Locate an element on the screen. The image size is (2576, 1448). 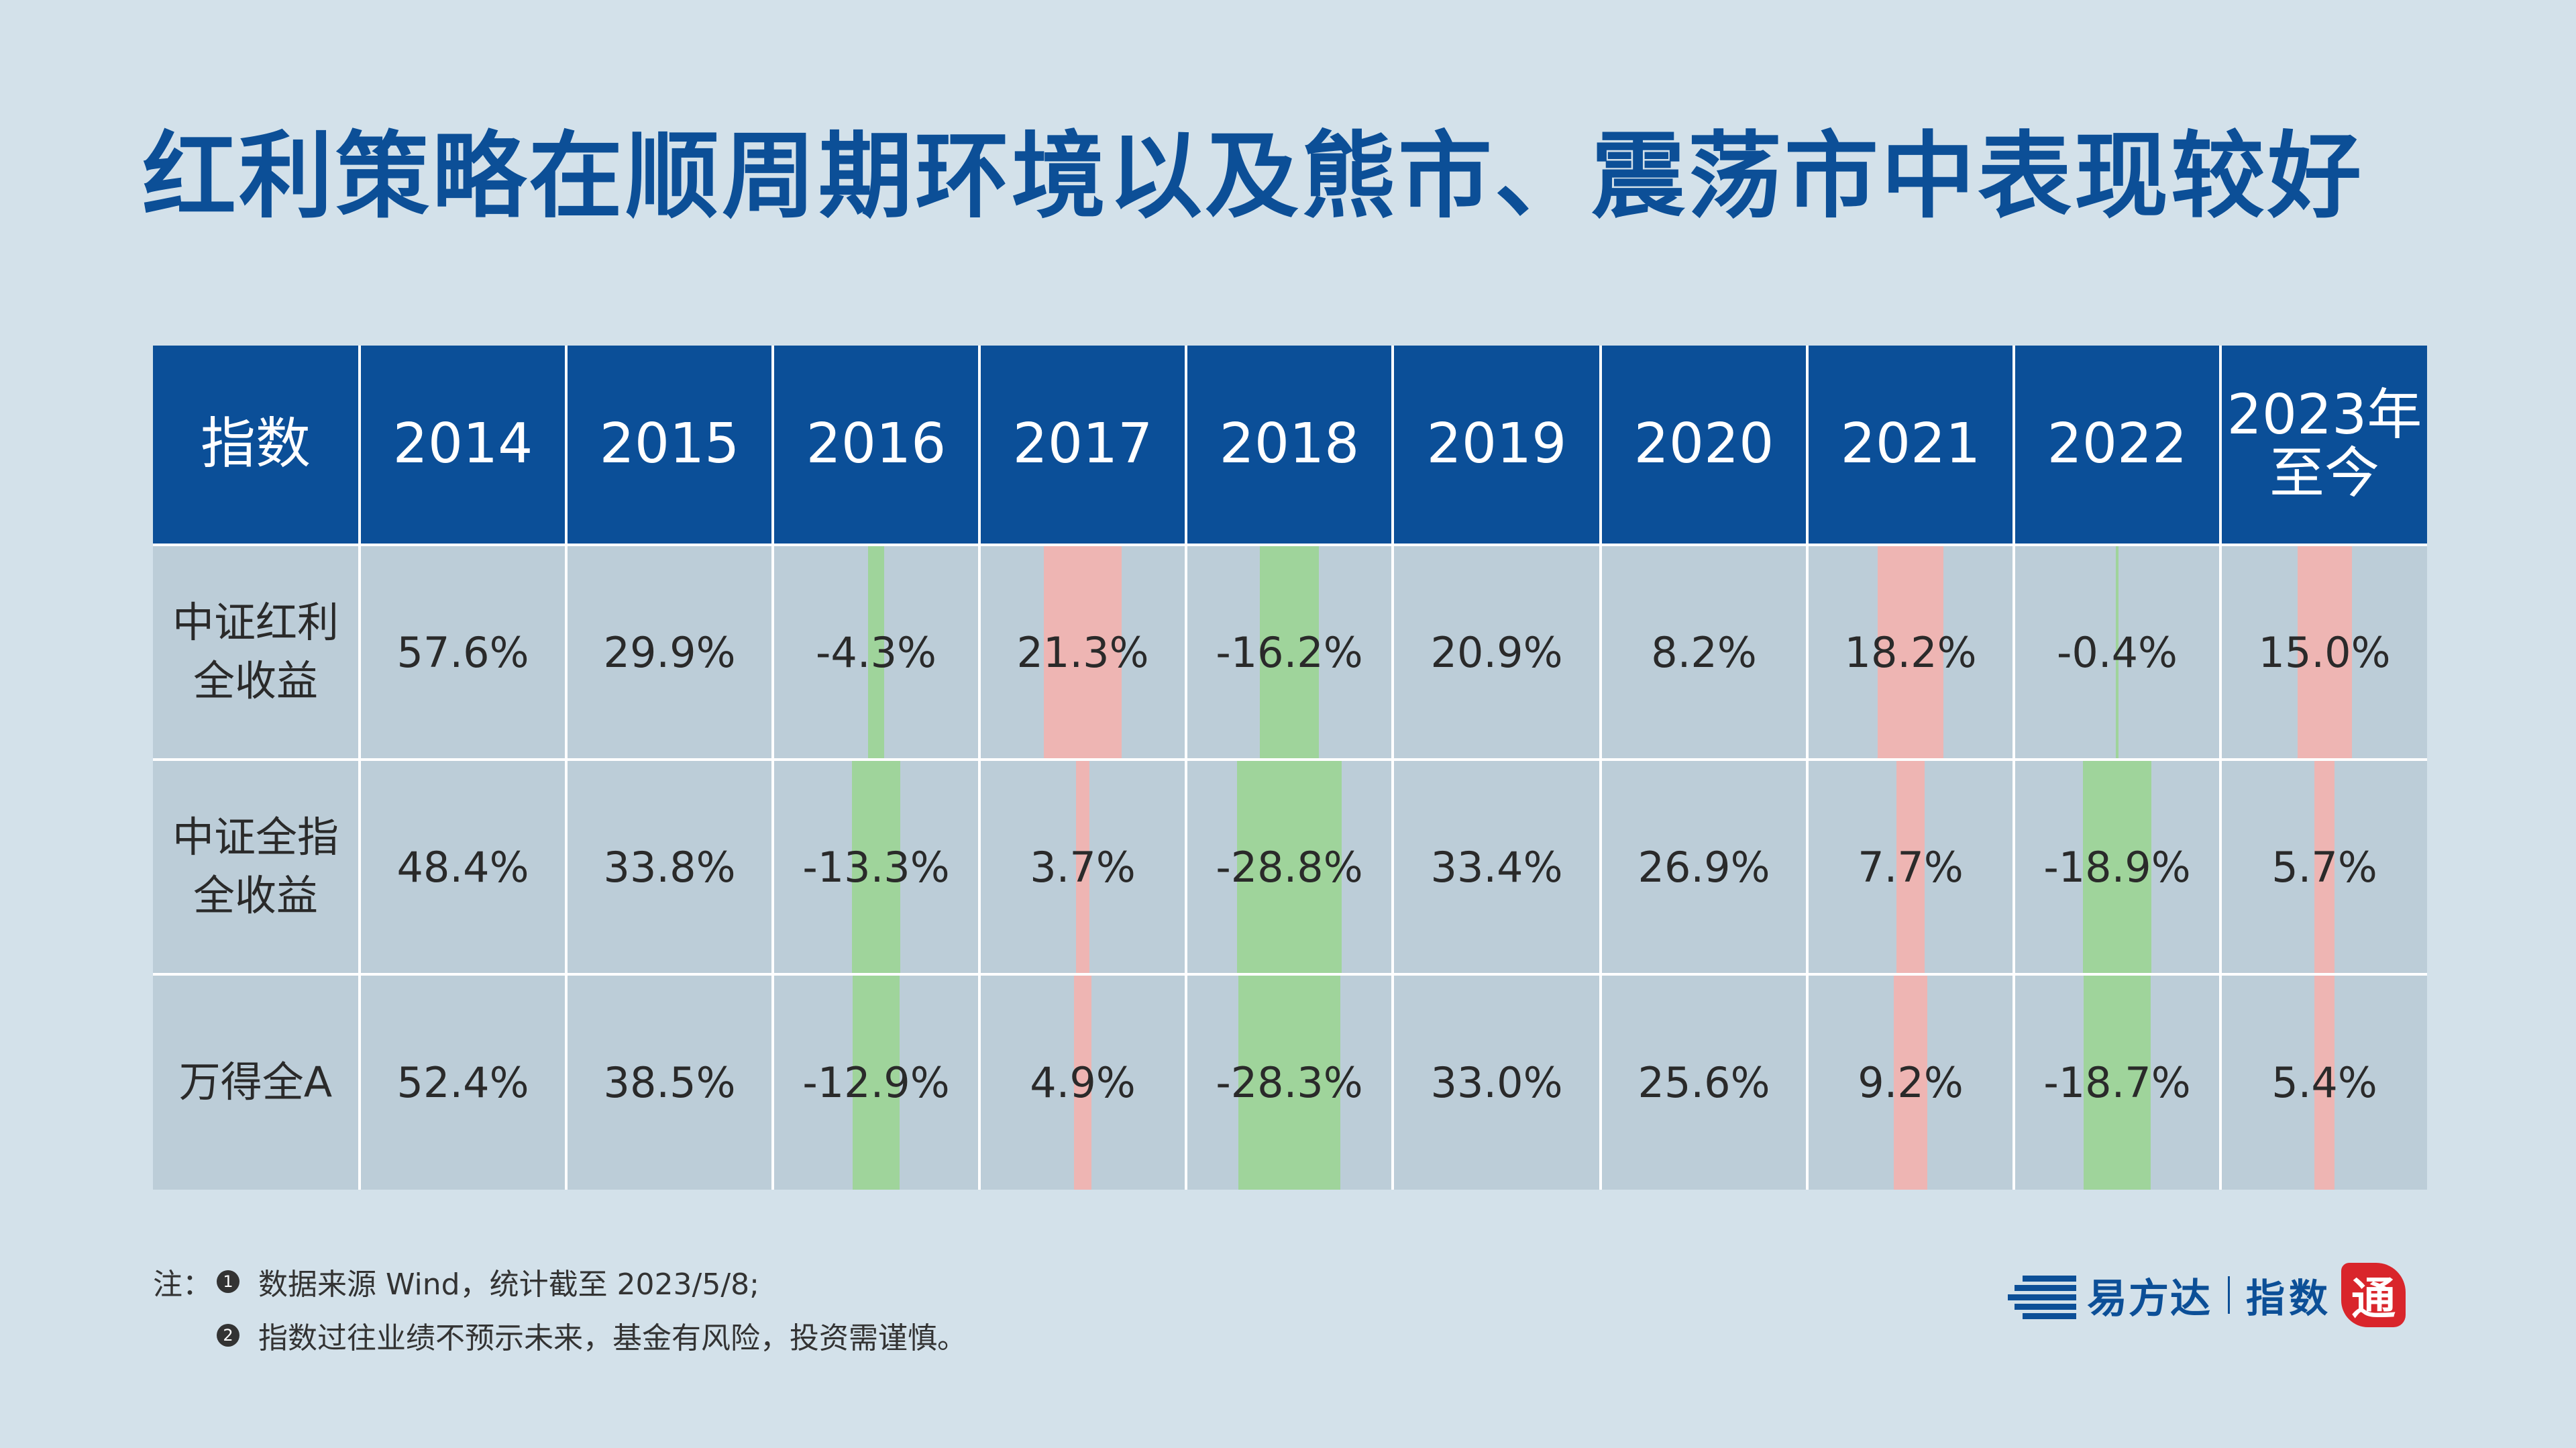
value-cell: -13.3% is located at coordinates (876, 867).